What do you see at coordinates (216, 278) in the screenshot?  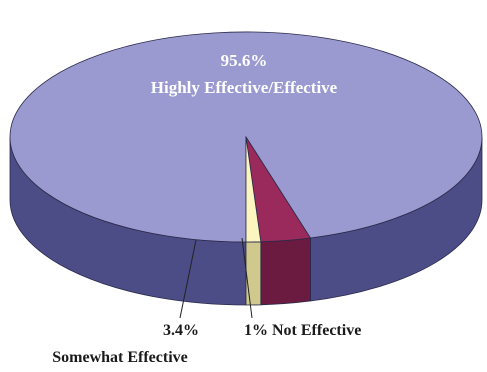 I see `leader-lines` at bounding box center [216, 278].